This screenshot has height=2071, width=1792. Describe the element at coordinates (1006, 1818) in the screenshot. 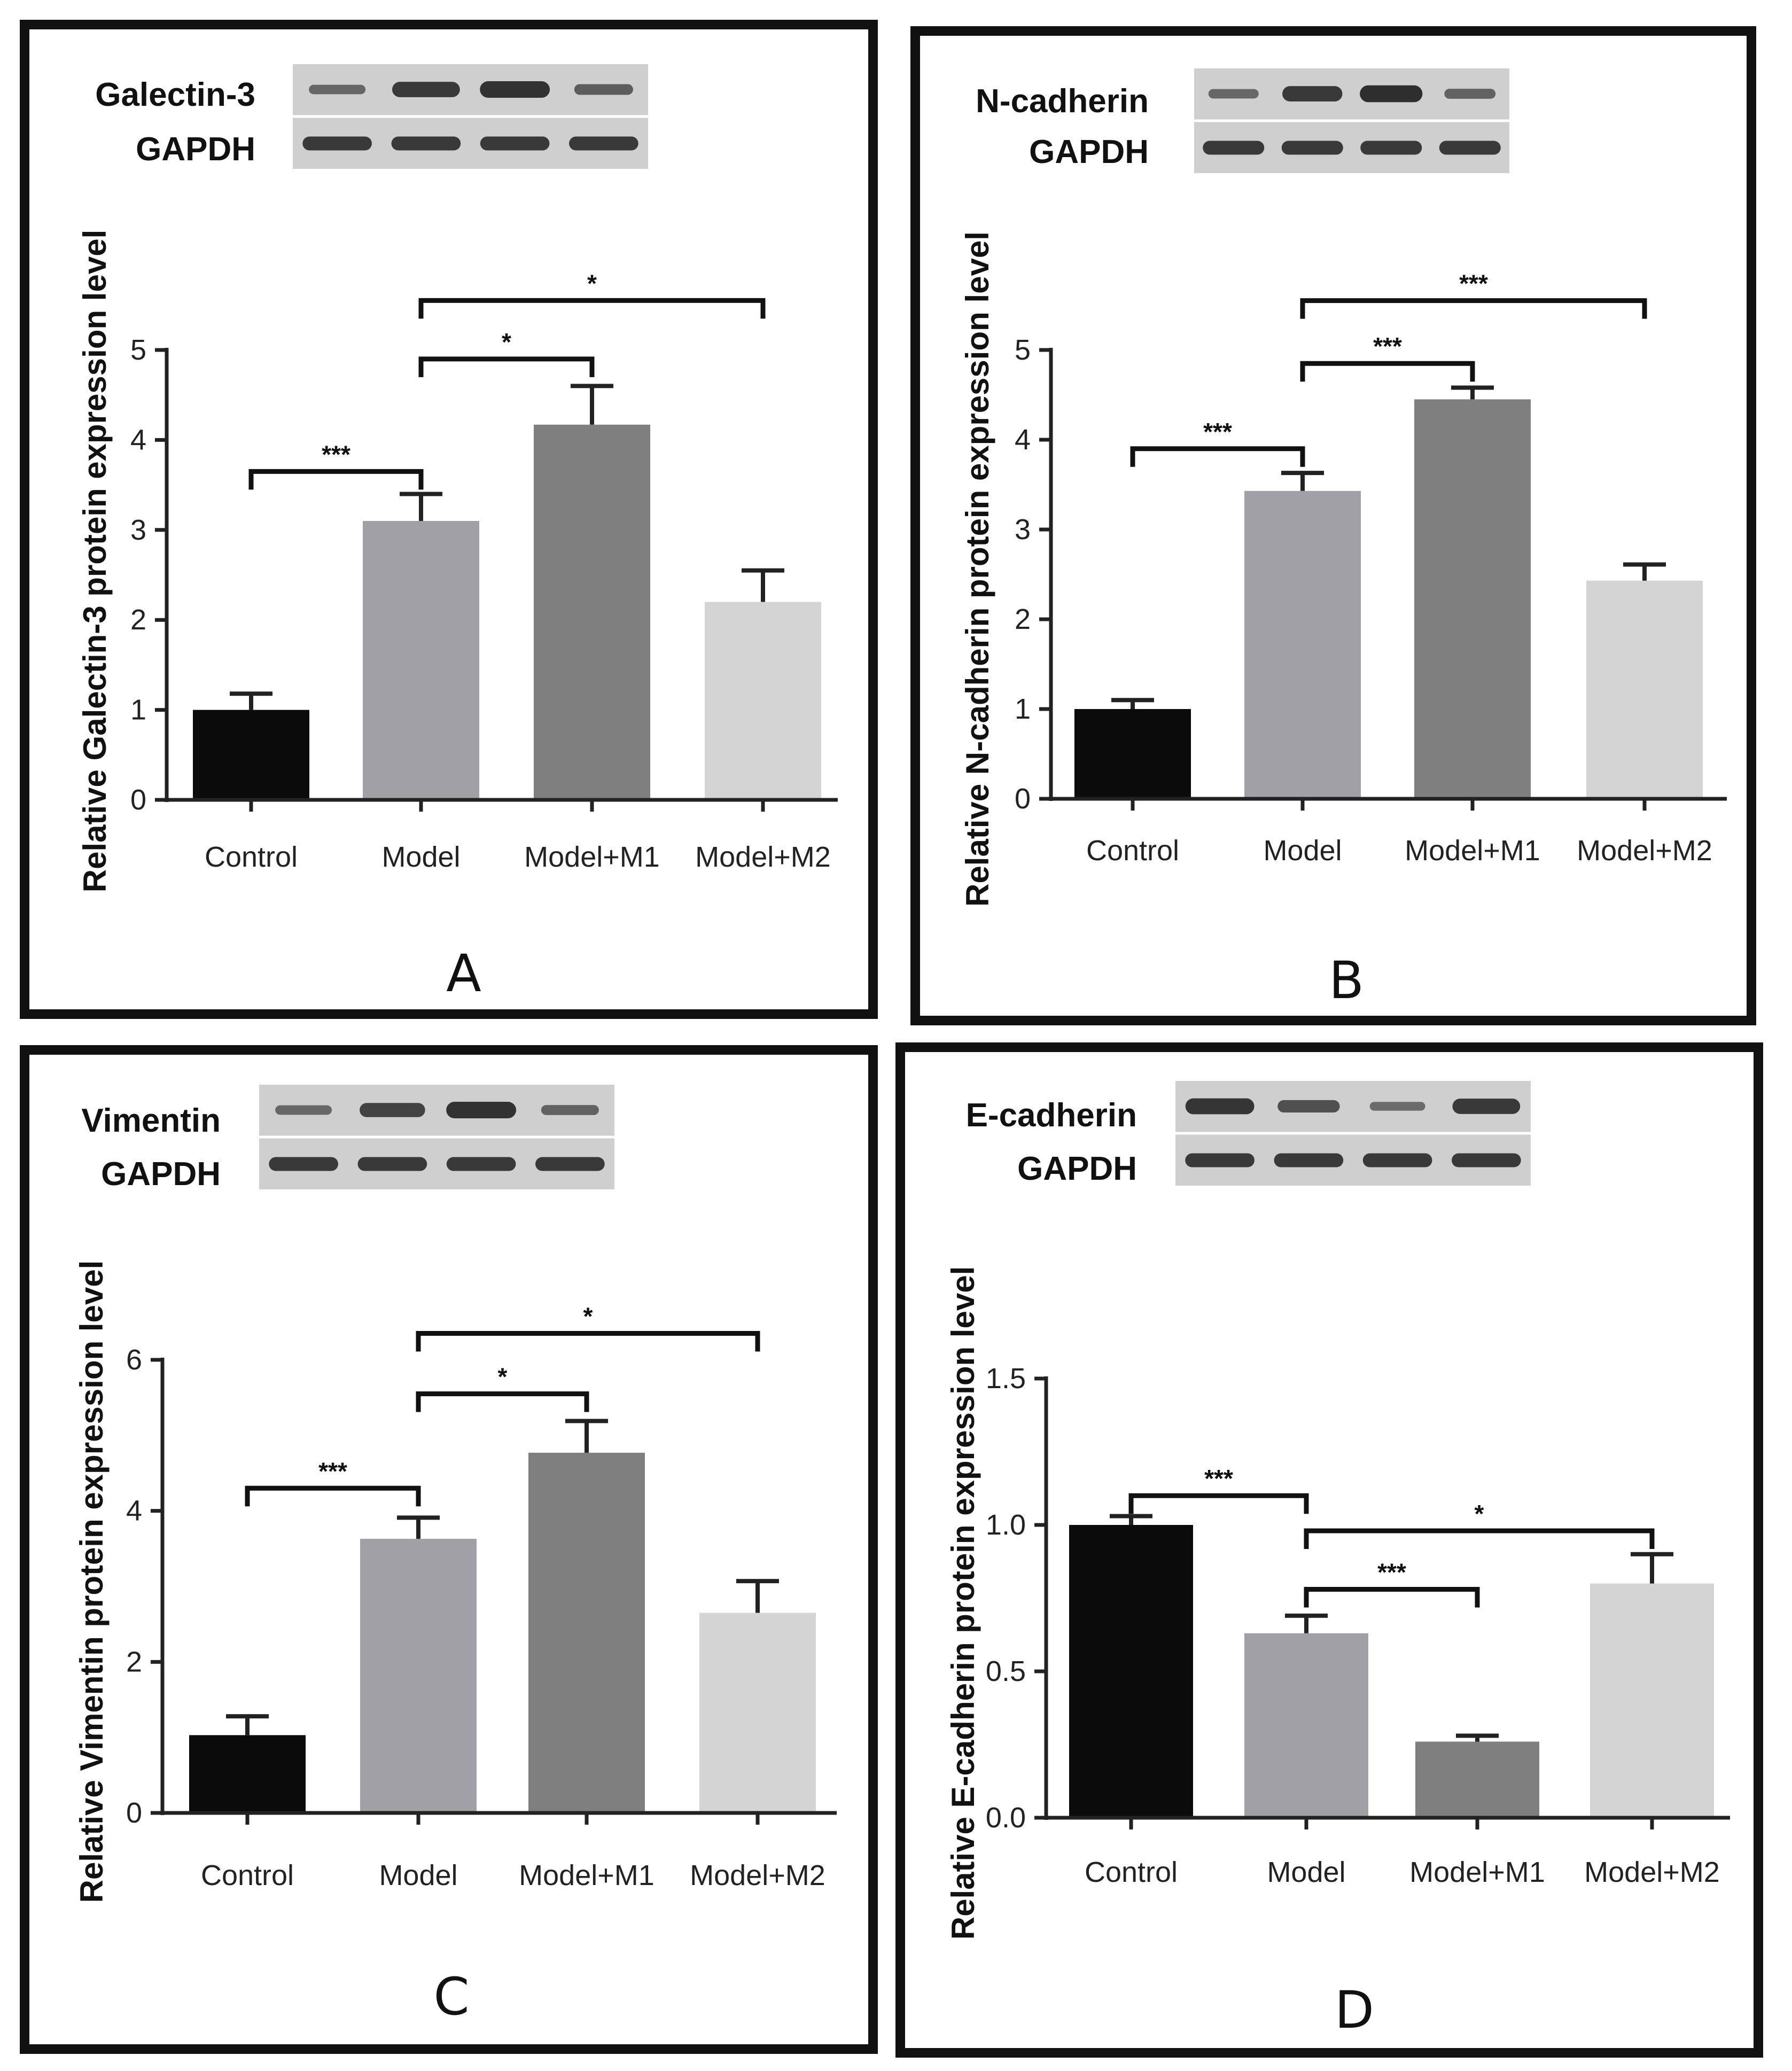

I see `y-tick-label: 0.0` at that location.